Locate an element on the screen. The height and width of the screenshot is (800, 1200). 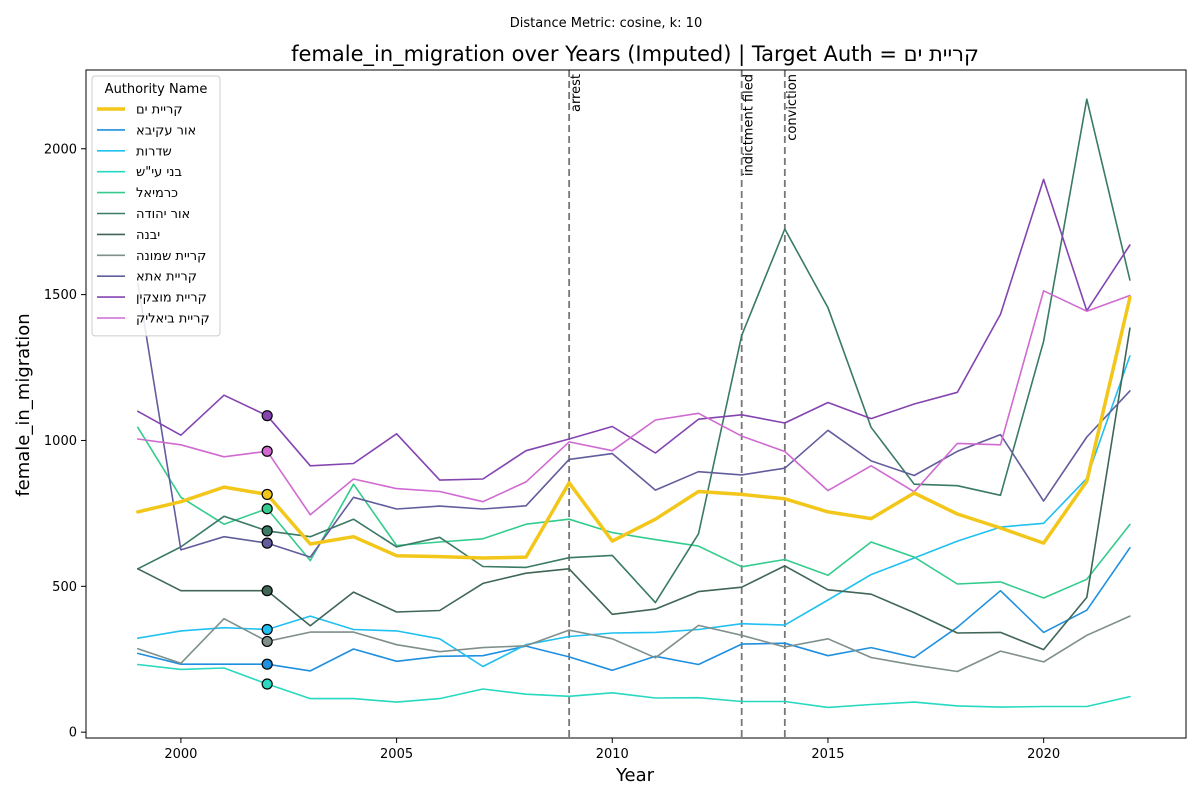
legend-title: Authority Name is located at coordinates (156, 89).